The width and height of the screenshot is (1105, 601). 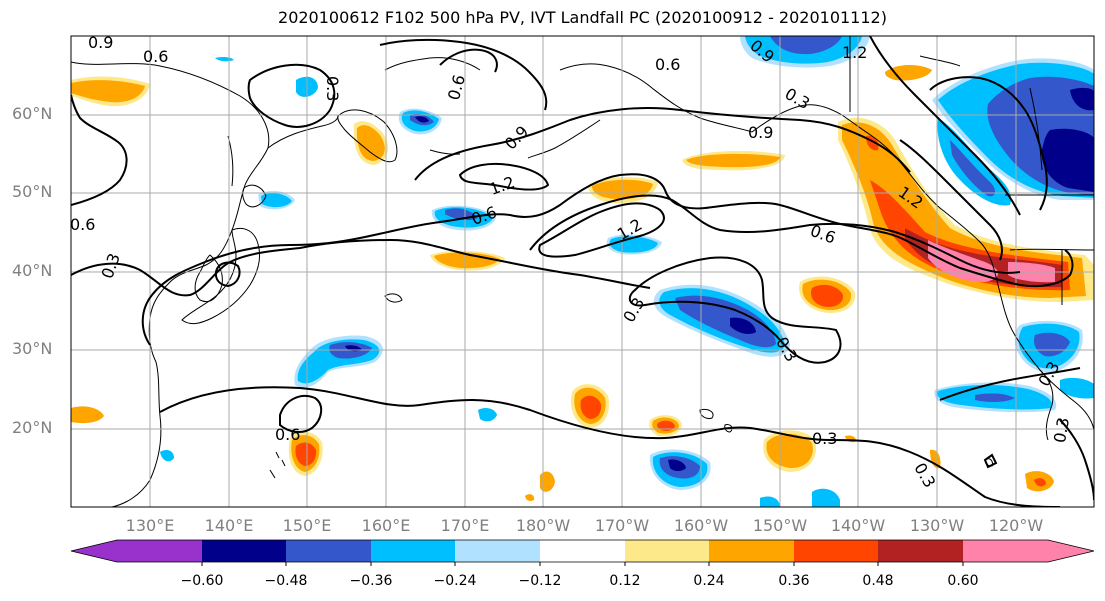 What do you see at coordinates (99, 150) in the screenshot?
I see `contour-0.6-west` at bounding box center [99, 150].